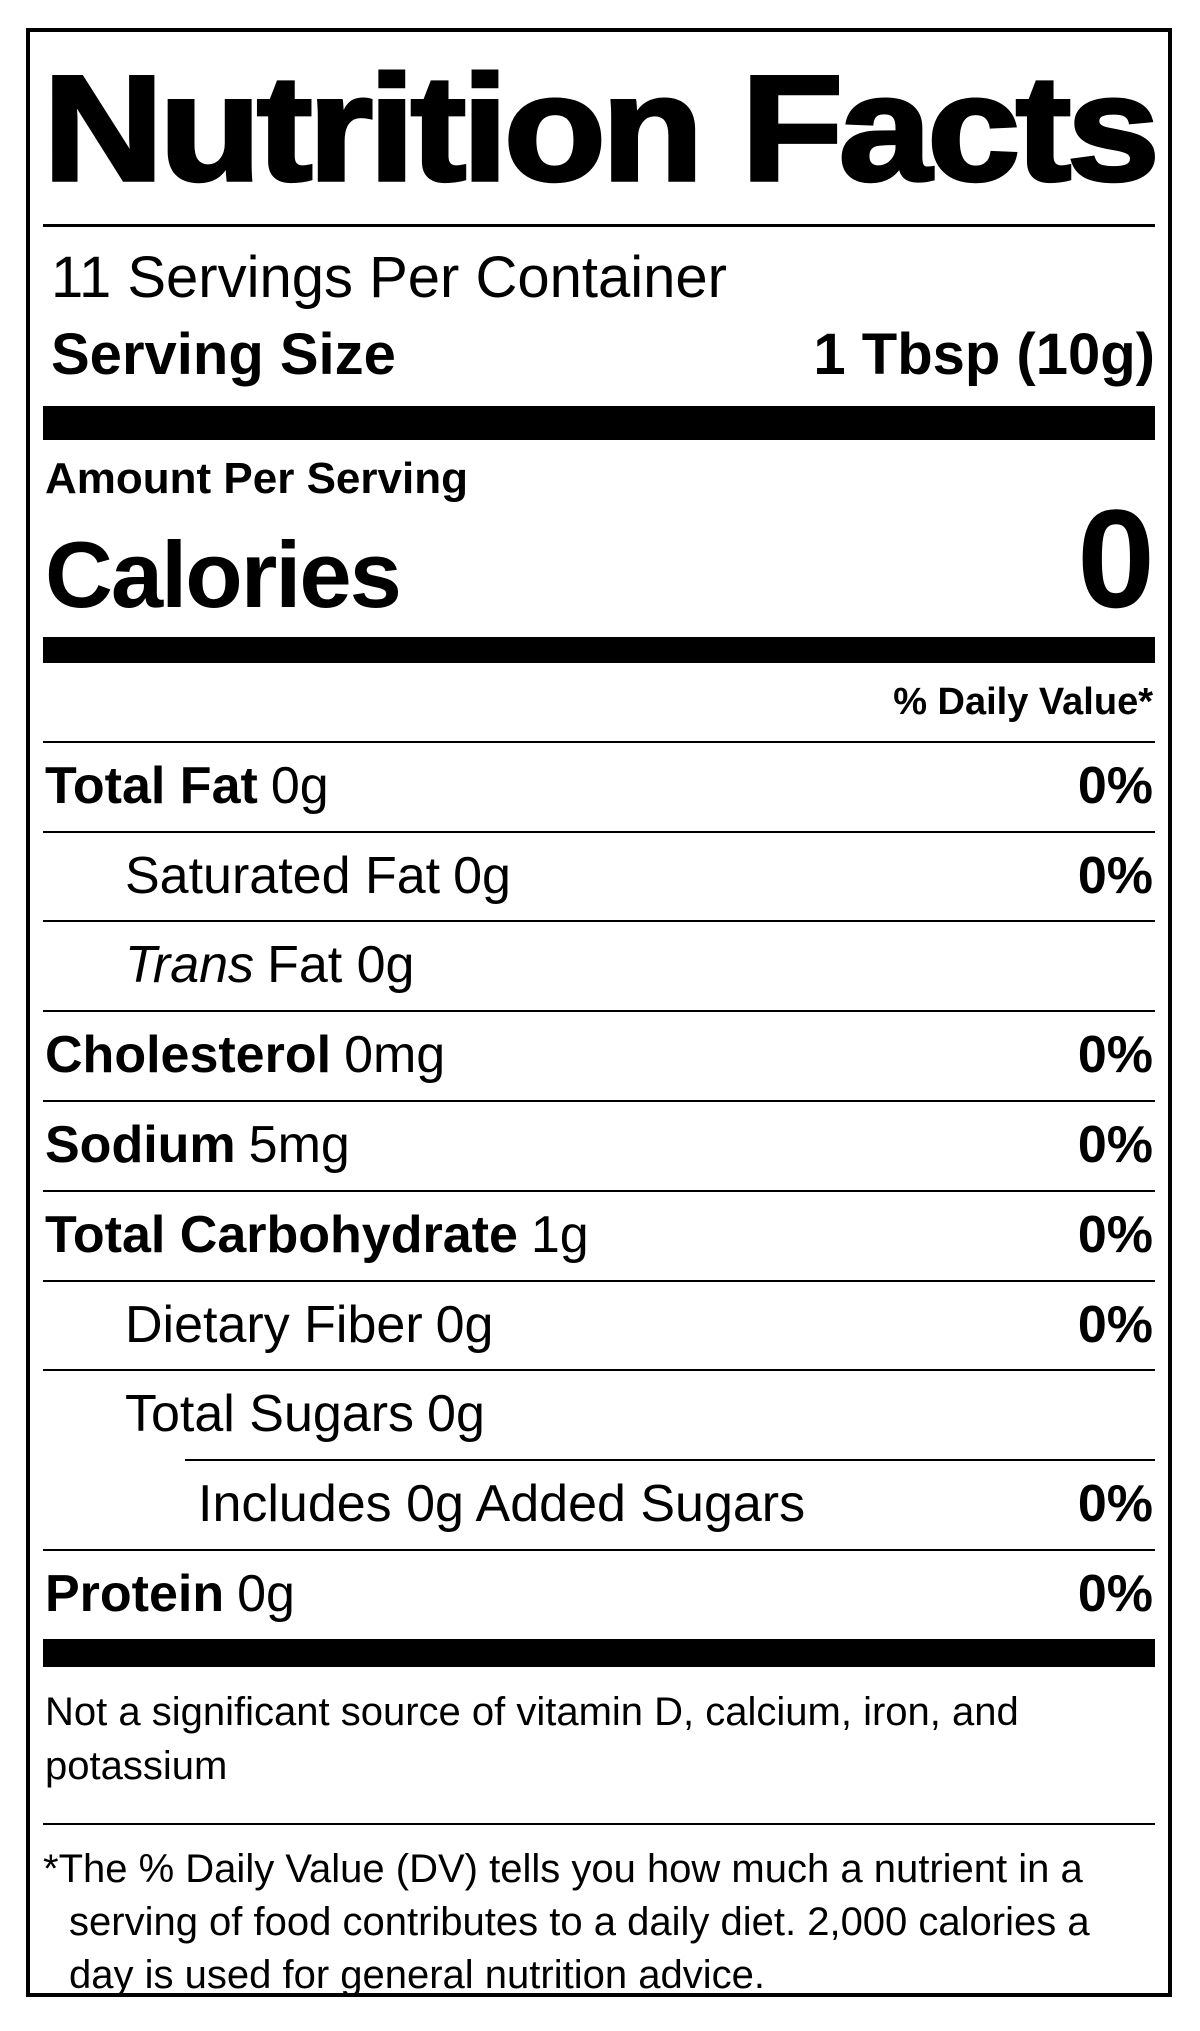 Image resolution: width=1200 pixels, height=2031 pixels. Describe the element at coordinates (599, 225) in the screenshot. I see `title-divider` at that location.